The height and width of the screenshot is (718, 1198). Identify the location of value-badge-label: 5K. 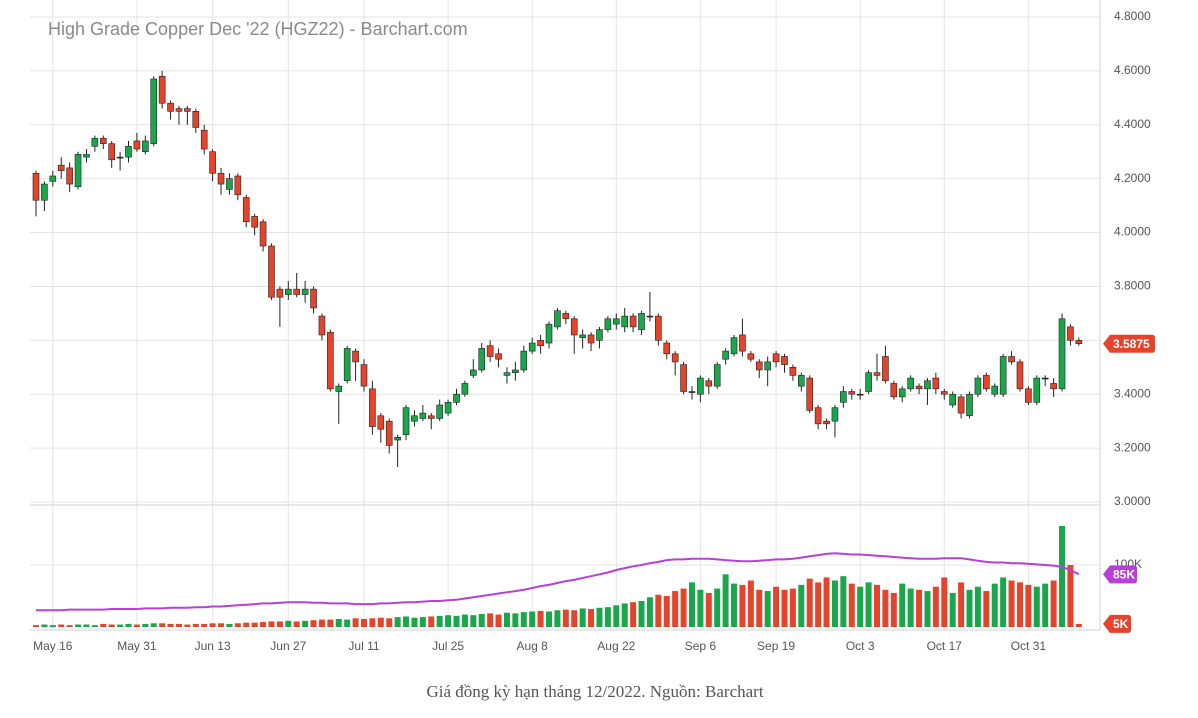
(1121, 624).